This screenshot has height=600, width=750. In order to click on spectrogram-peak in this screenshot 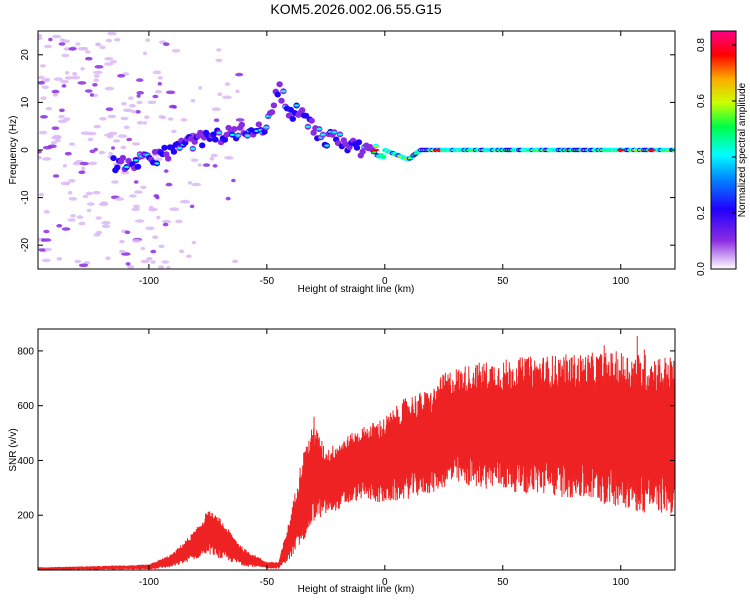, I will do `click(620, 150)`.